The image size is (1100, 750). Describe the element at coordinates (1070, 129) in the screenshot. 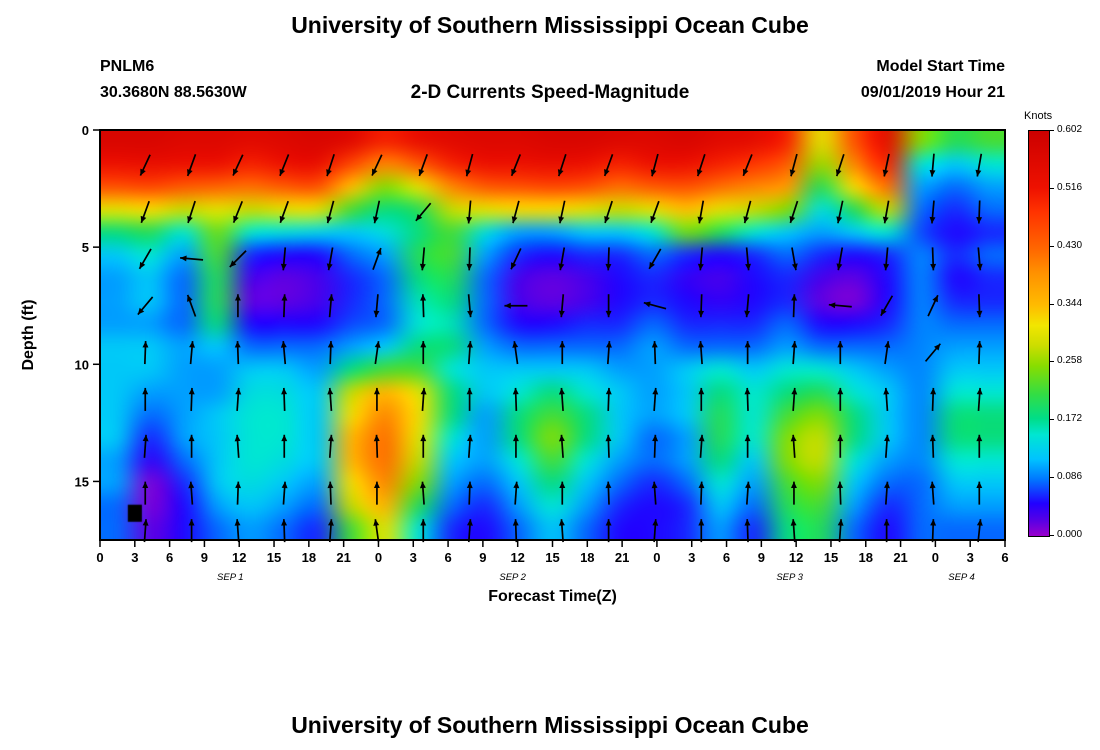

I see `colorbar-tick-label: 0.602` at that location.